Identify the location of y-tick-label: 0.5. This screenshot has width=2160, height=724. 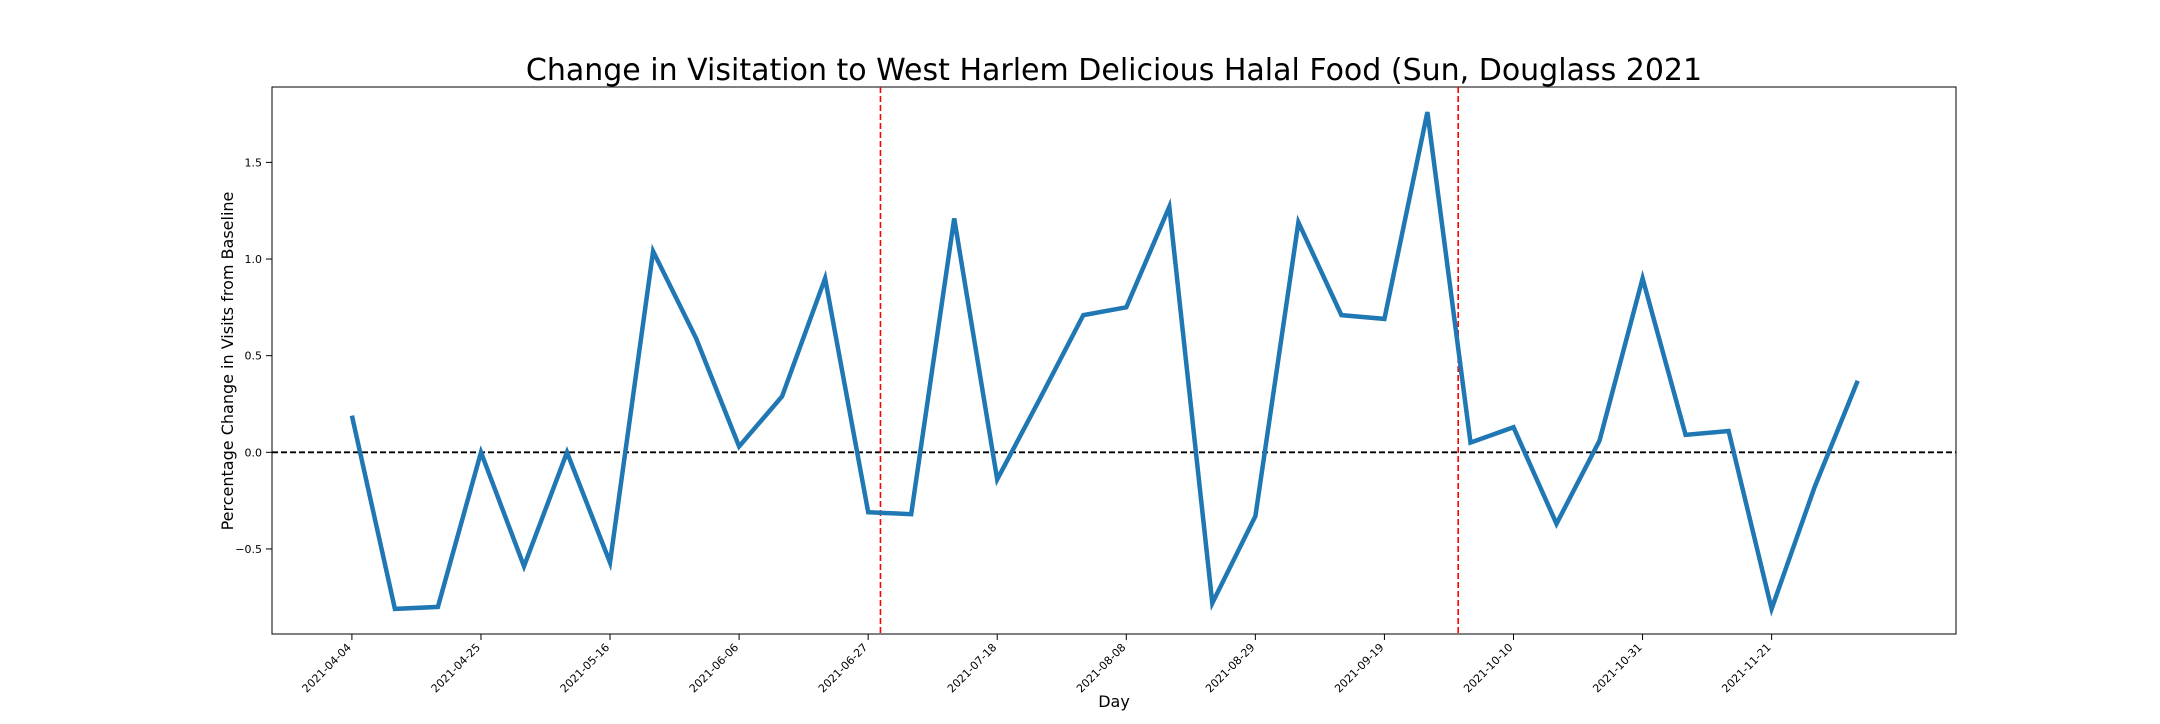
(254, 356).